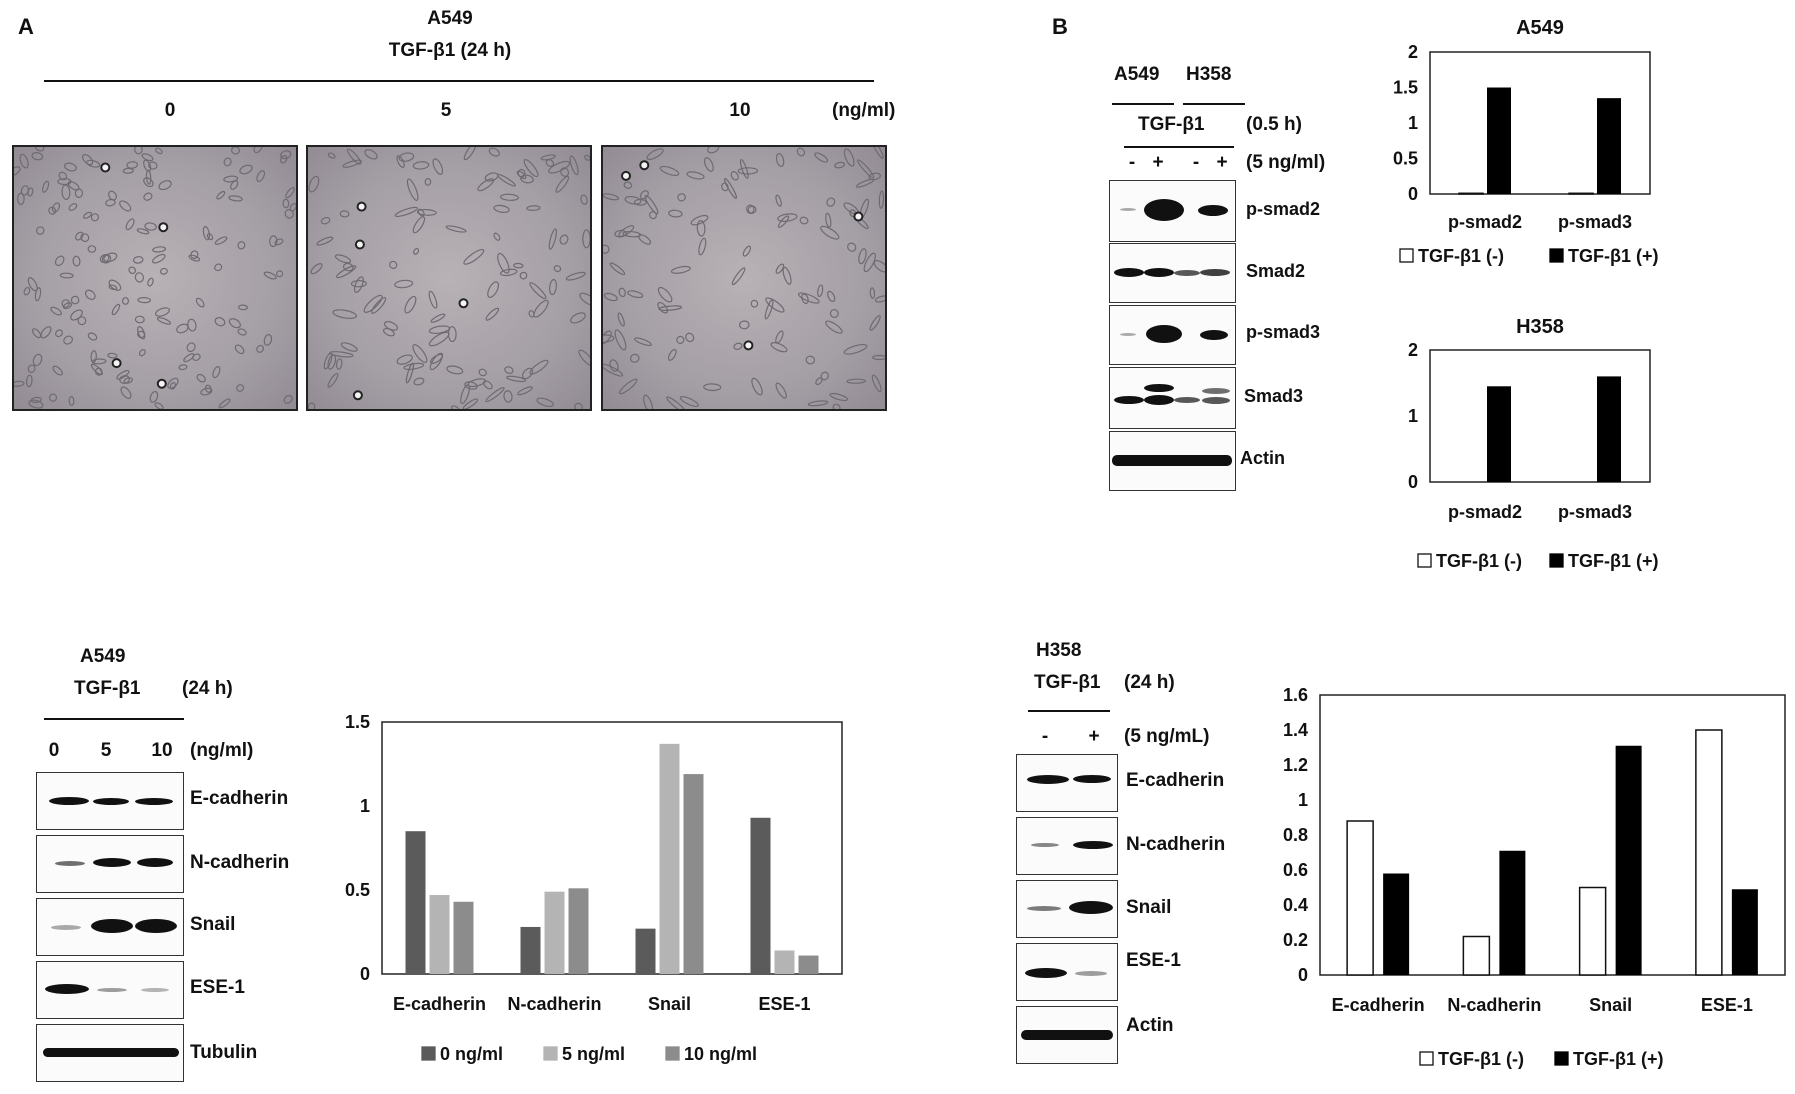 The image size is (1795, 1094). I want to click on blot-c-treatment: TGF-β1, so click(107, 688).